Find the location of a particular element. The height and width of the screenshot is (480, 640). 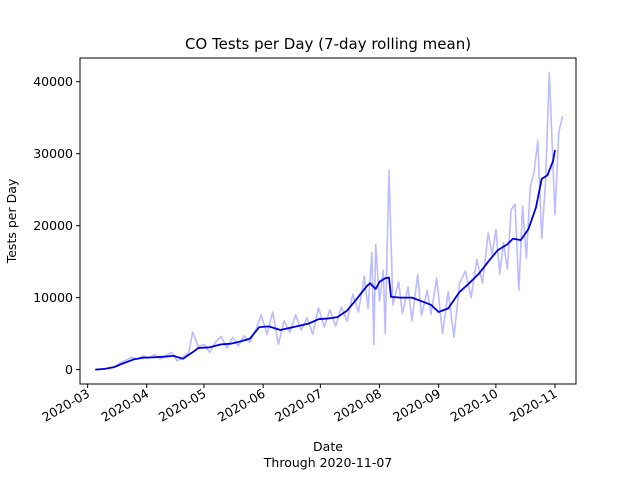

y-tick-label: 40000 is located at coordinates (53, 81).